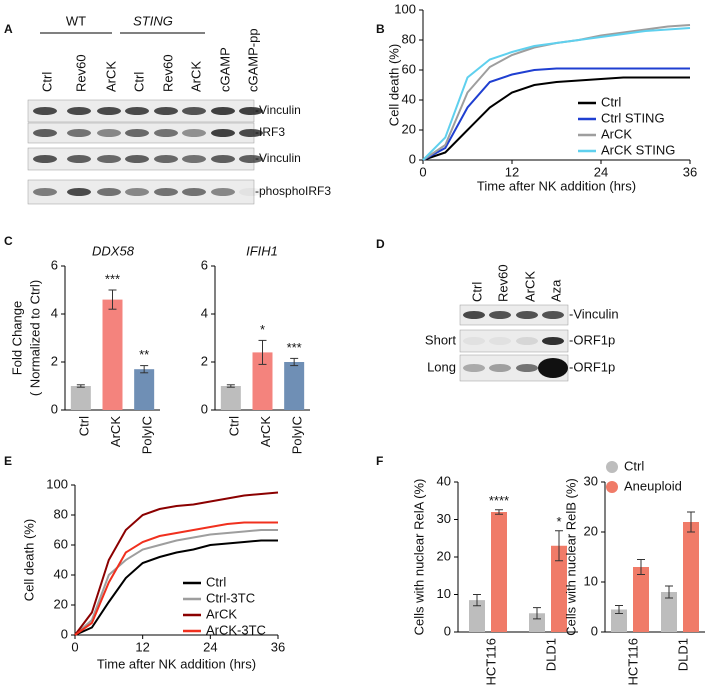 Image resolution: width=708 pixels, height=698 pixels. I want to click on legend-label: ArCK, so click(221, 613).